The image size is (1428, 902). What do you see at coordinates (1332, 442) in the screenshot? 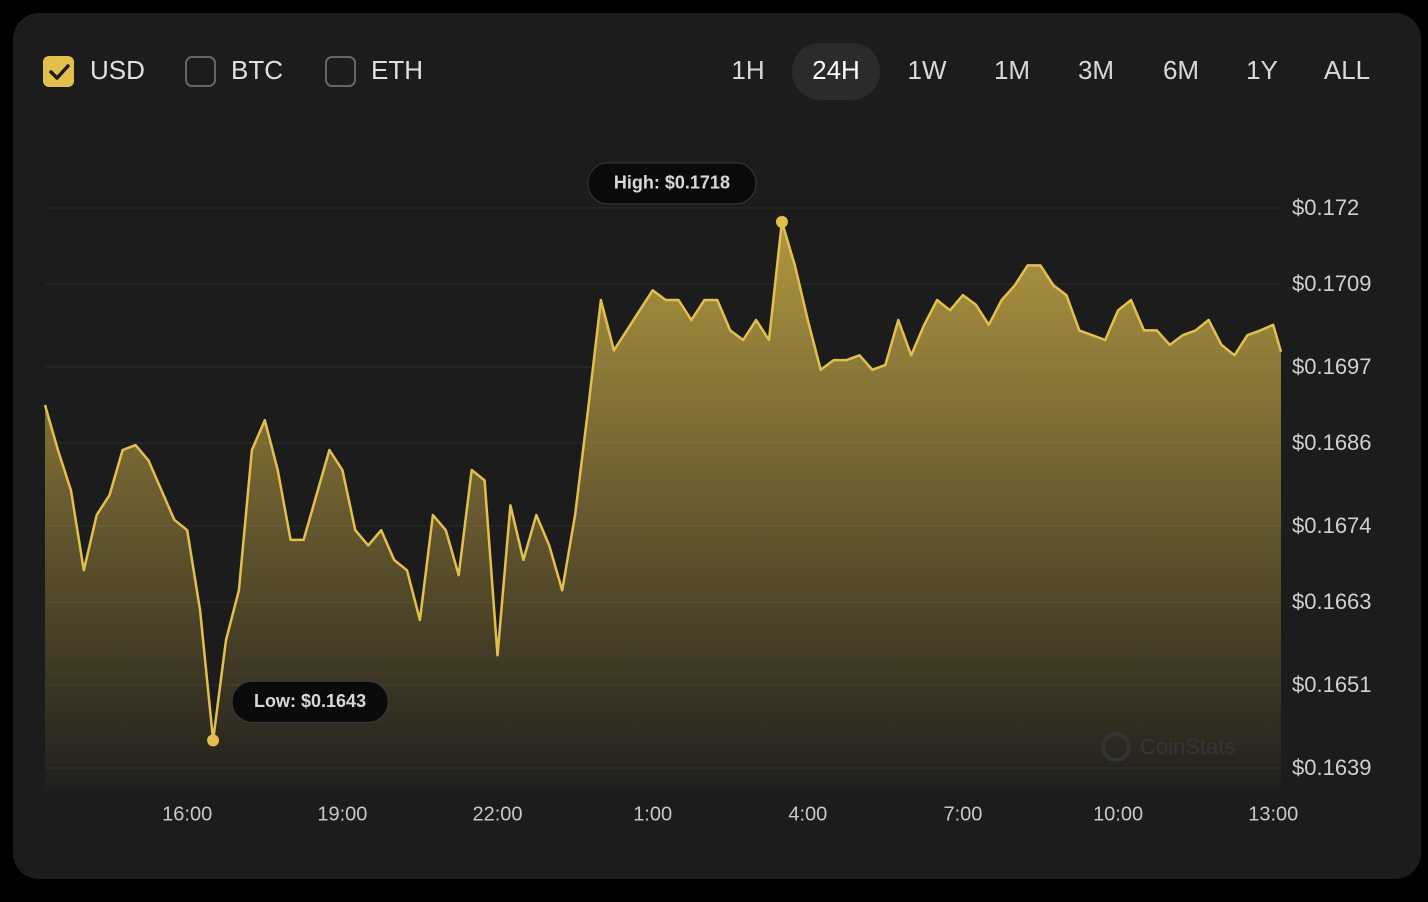
I see `y-tick-label: $0.1686` at bounding box center [1332, 442].